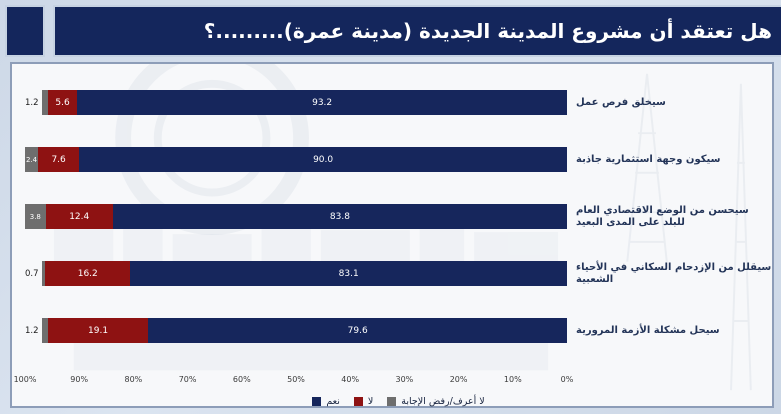 This screenshot has height=414, width=781. I want to click on segment-value: 83.8, so click(339, 216).